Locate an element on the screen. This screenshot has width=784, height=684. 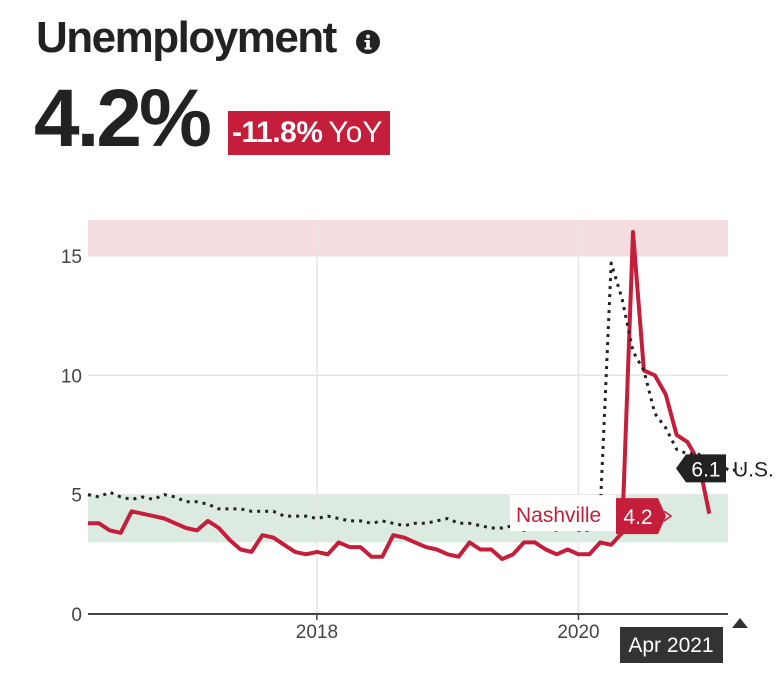
nashville-value-label: 4.2 is located at coordinates (637, 517).